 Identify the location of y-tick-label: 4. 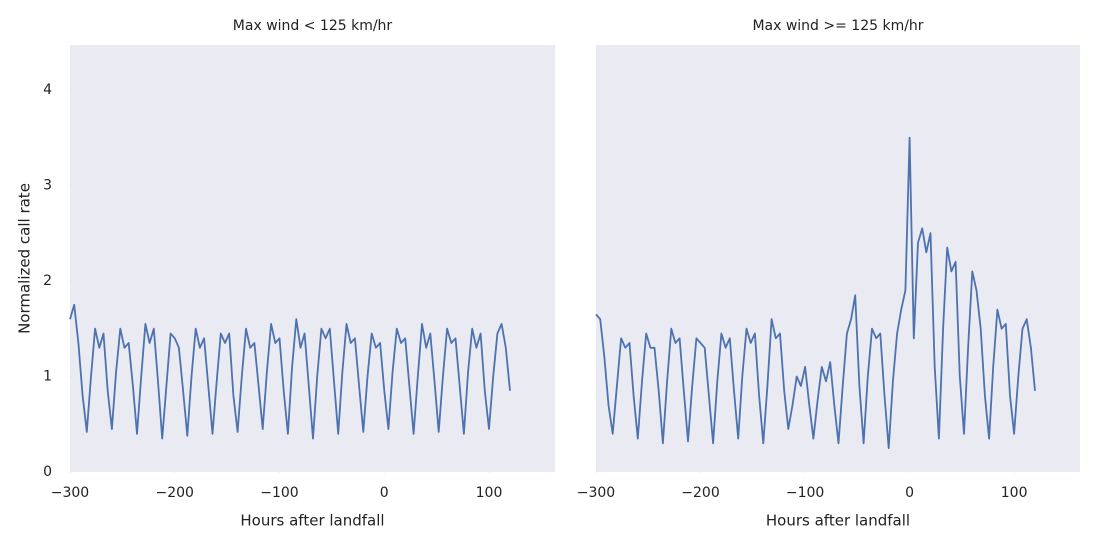
(47, 90).